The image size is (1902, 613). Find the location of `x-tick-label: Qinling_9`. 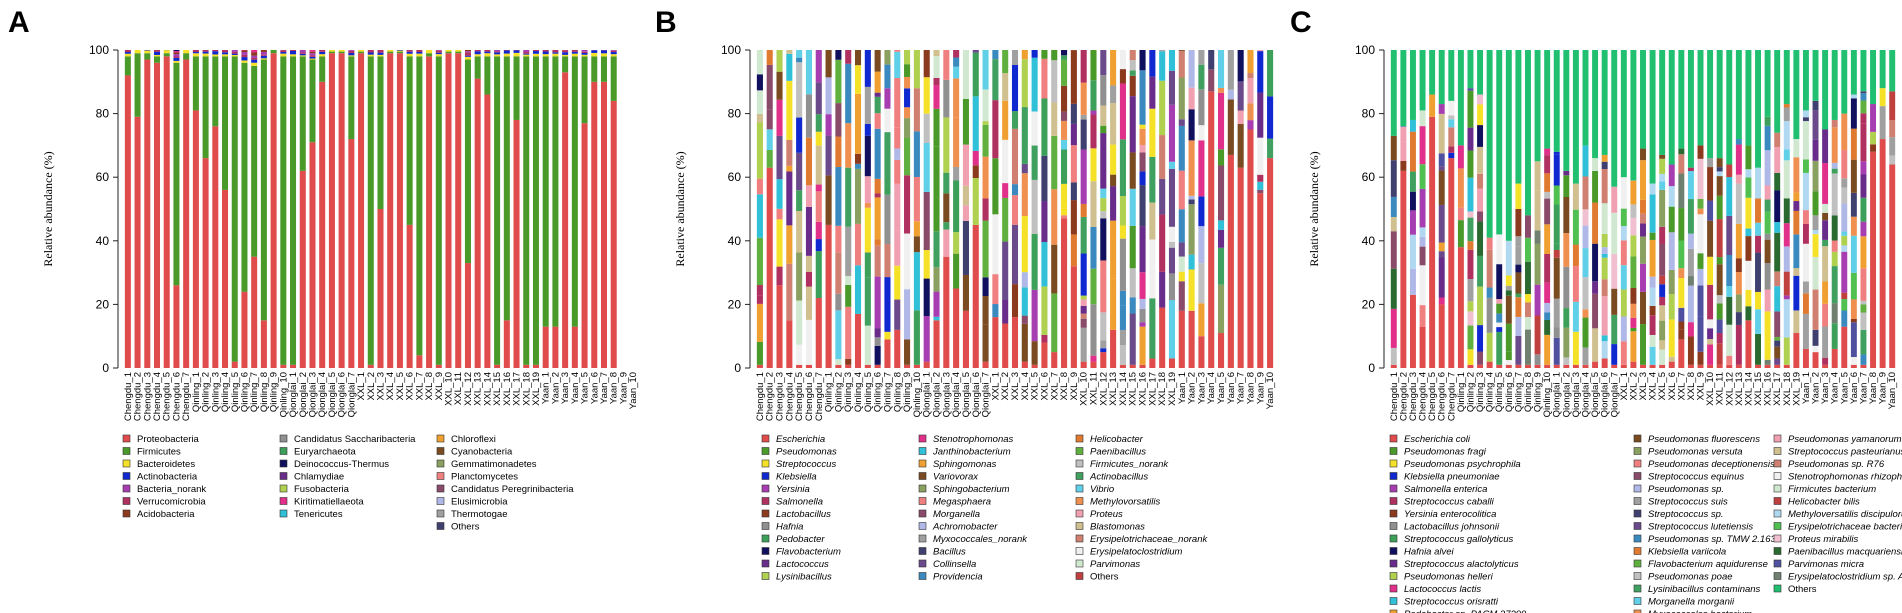

x-tick-label: Qinling_9 is located at coordinates (907, 392).